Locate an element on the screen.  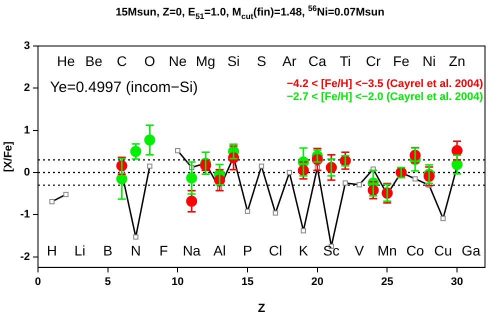
x-tick-label: 30 is located at coordinates (457, 282).